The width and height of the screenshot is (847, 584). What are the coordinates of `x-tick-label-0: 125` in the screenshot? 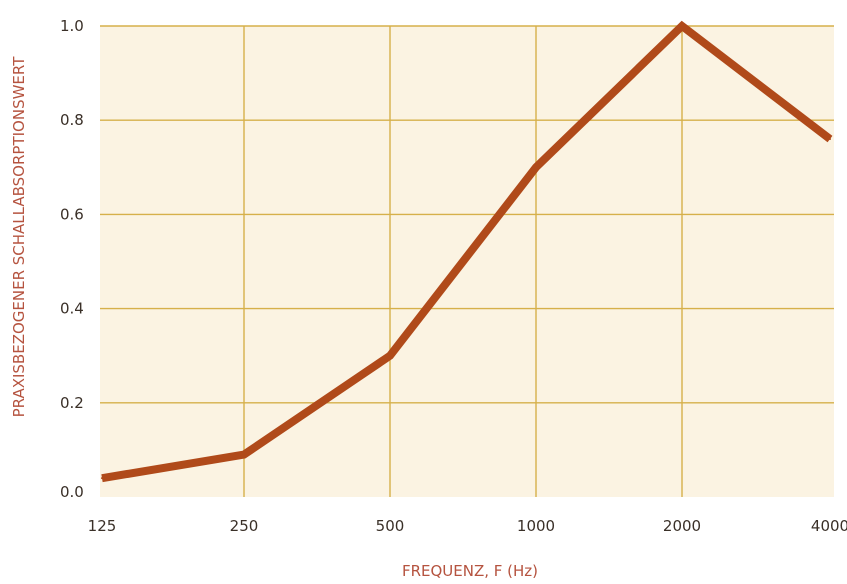 It's located at (102, 526).